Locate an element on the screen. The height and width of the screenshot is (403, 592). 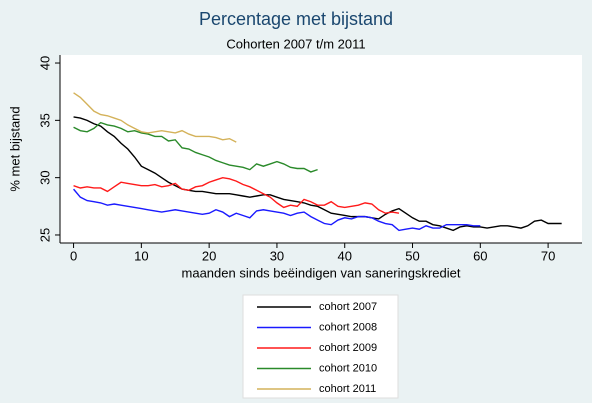
x-tick-label: 60 is located at coordinates (480, 255).